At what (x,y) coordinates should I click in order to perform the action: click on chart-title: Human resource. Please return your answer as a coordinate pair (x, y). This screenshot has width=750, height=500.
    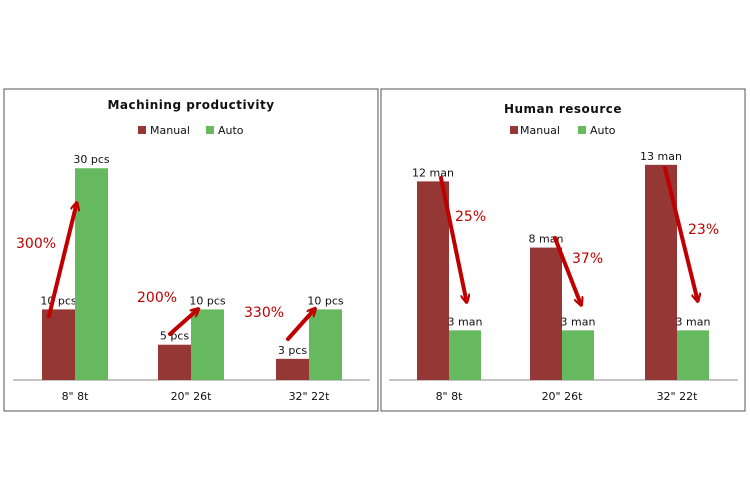
    Looking at the image, I should click on (563, 109).